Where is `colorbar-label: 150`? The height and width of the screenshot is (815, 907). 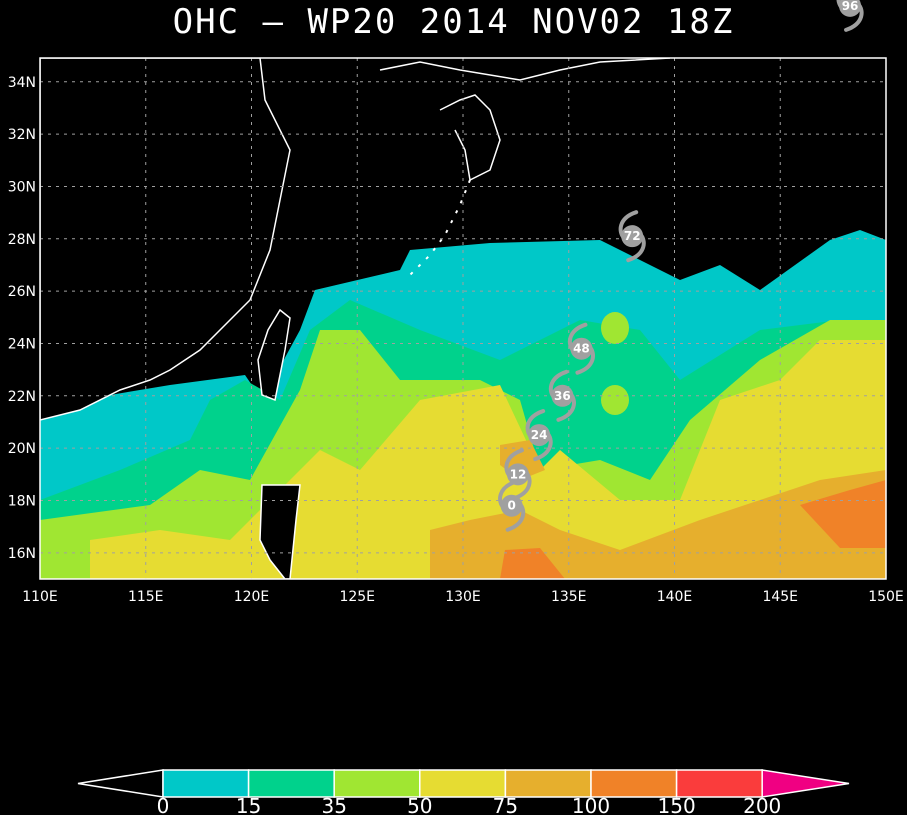 colorbar-label: 150 is located at coordinates (677, 804).